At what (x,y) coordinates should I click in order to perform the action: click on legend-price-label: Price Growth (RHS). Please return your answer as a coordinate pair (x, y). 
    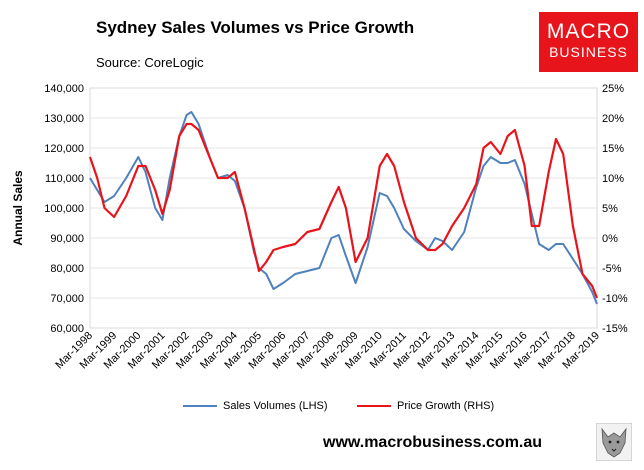
    Looking at the image, I should click on (446, 406).